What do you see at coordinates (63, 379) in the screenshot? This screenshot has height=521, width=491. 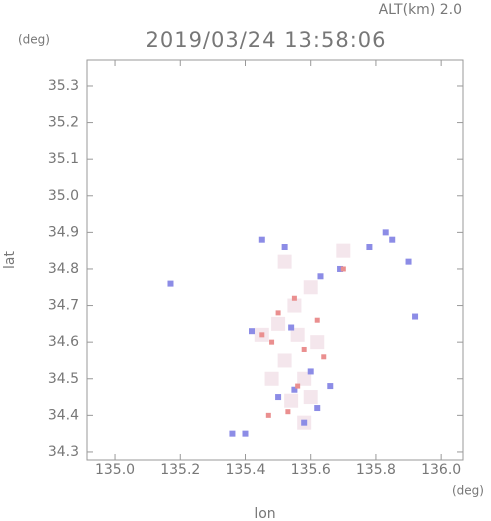 I see `y-tick-label: 34.5` at bounding box center [63, 379].